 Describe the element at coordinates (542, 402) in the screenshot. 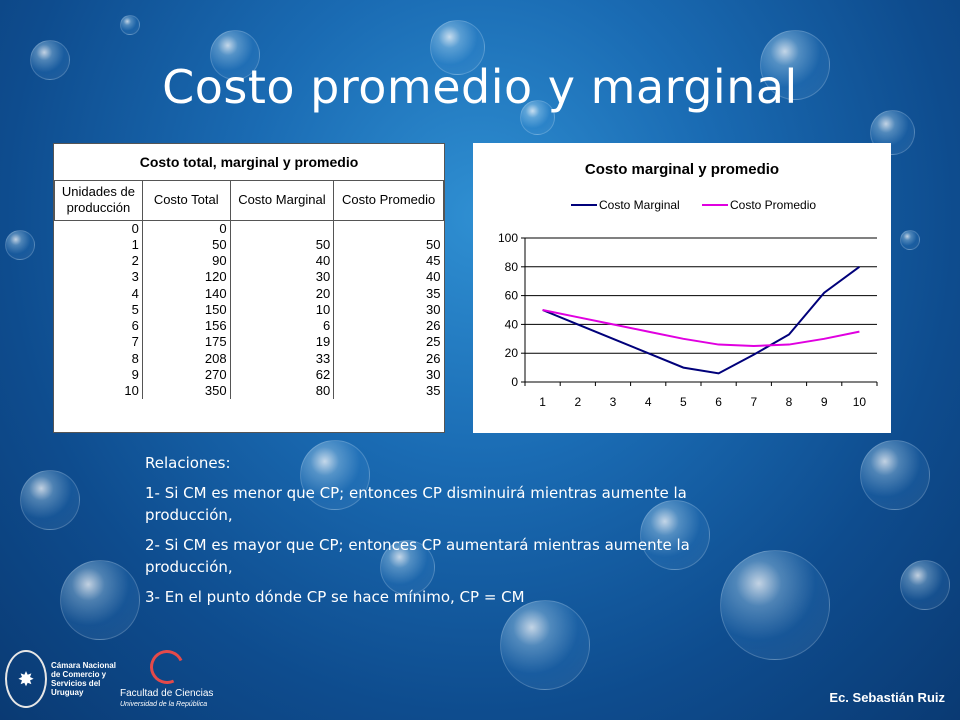

I see `x-tick-label: 1` at that location.